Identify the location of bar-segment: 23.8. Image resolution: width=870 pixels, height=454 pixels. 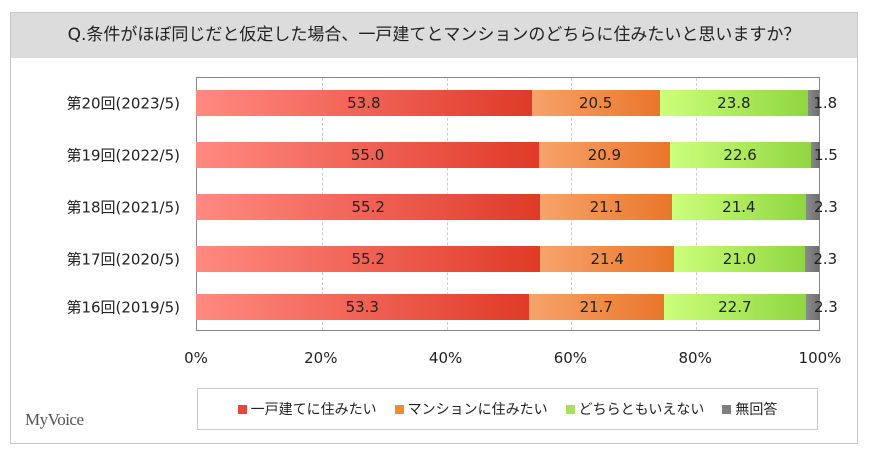
(734, 103).